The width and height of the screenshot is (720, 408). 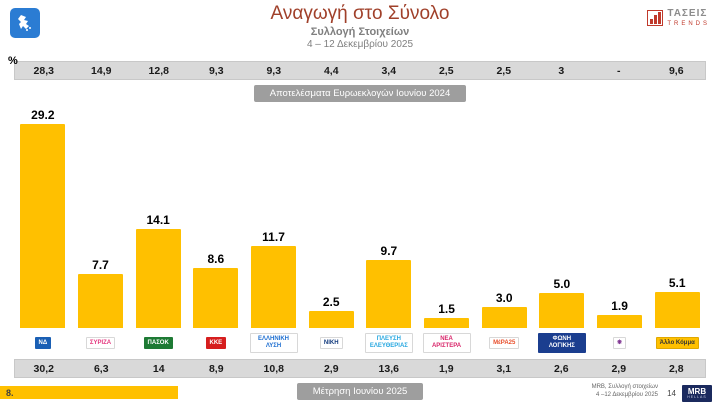 What do you see at coordinates (158, 368) in the screenshot?
I see `june-2025-value: 14` at bounding box center [158, 368].